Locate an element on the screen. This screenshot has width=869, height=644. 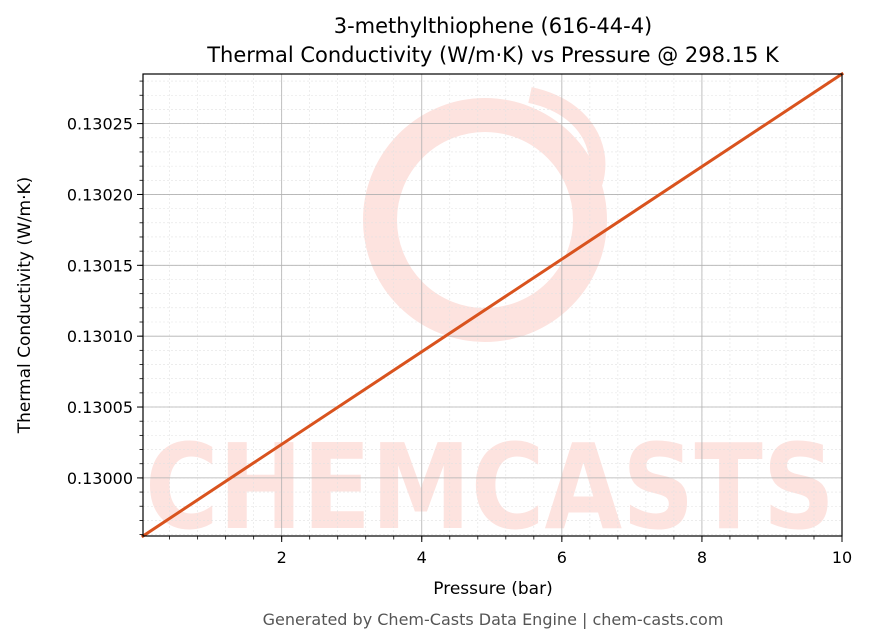
x-tick-label: 10 is located at coordinates (842, 557).